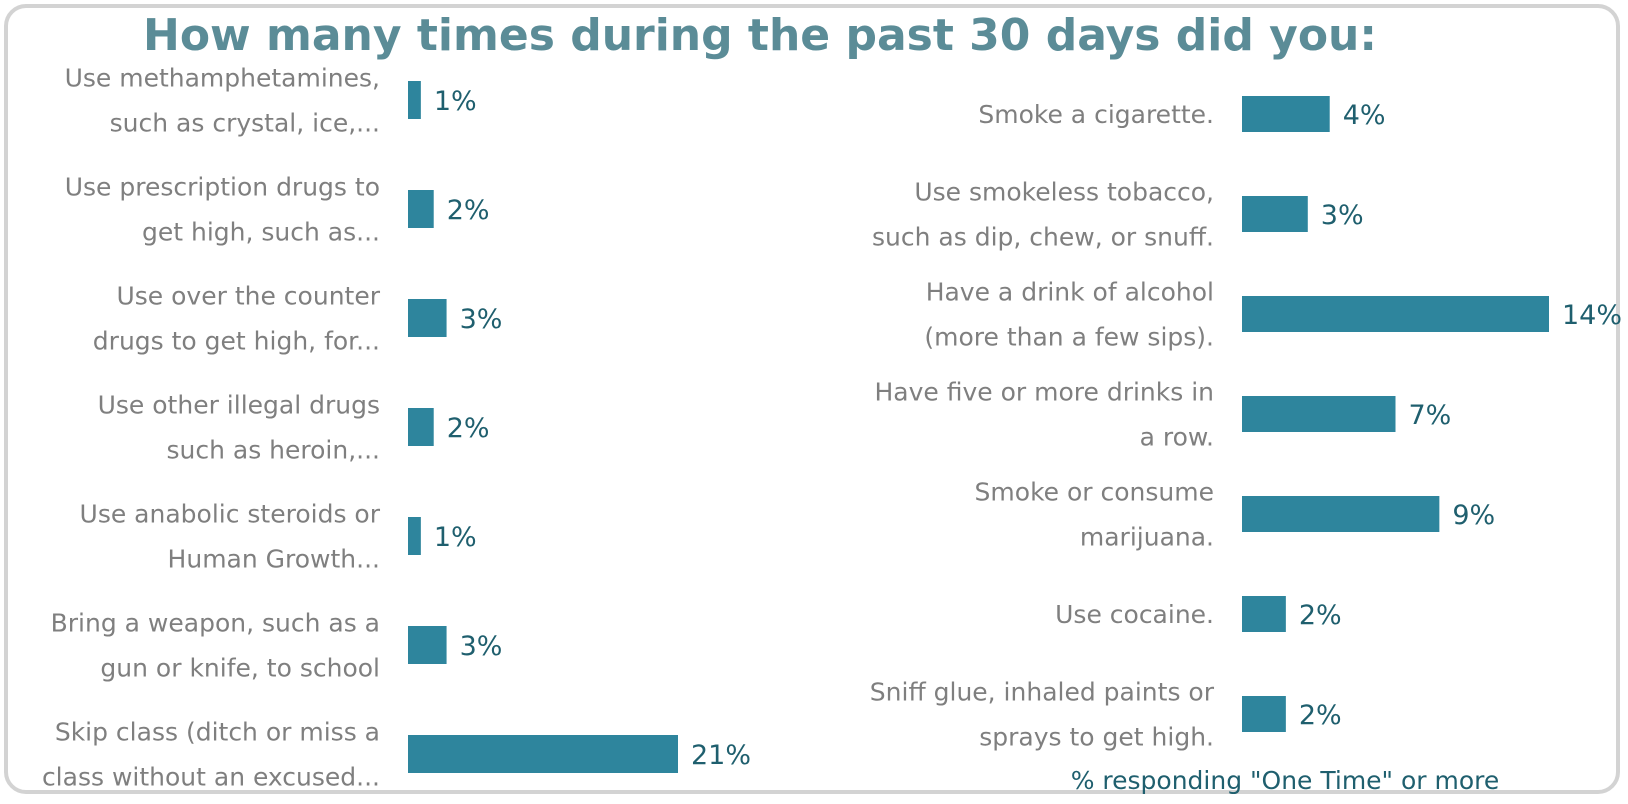  Describe the element at coordinates (1364, 115) in the screenshot. I see `value-label-1-0: 4%` at that location.